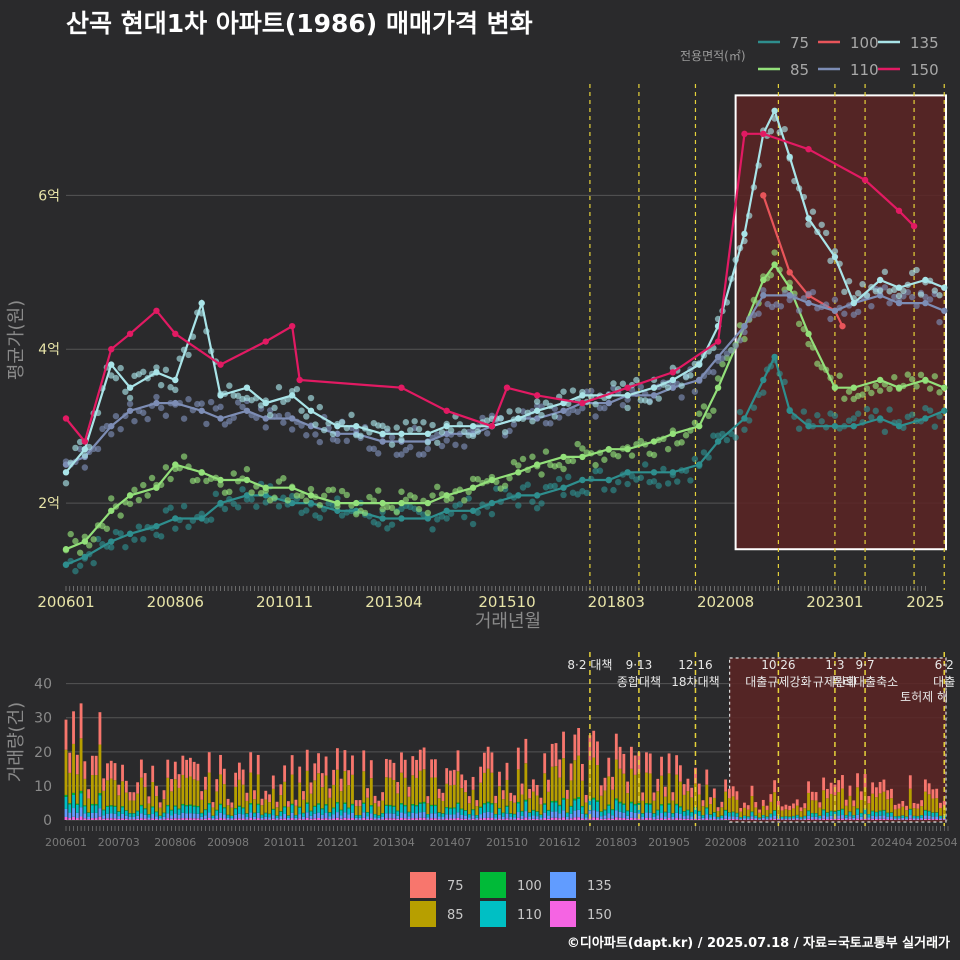  I want to click on legend-label-100: 100, so click(864, 43).